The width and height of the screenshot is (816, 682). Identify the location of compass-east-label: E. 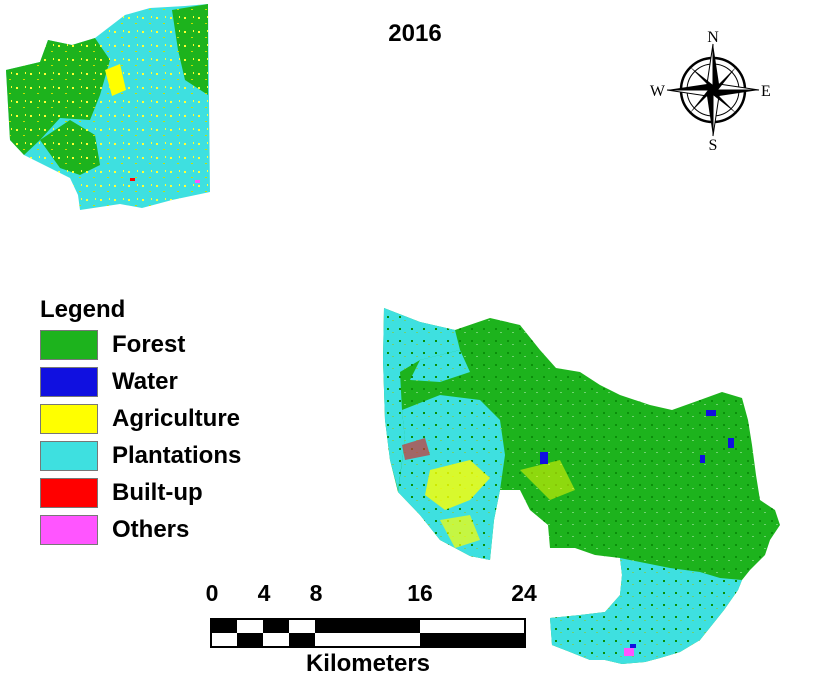
(766, 91).